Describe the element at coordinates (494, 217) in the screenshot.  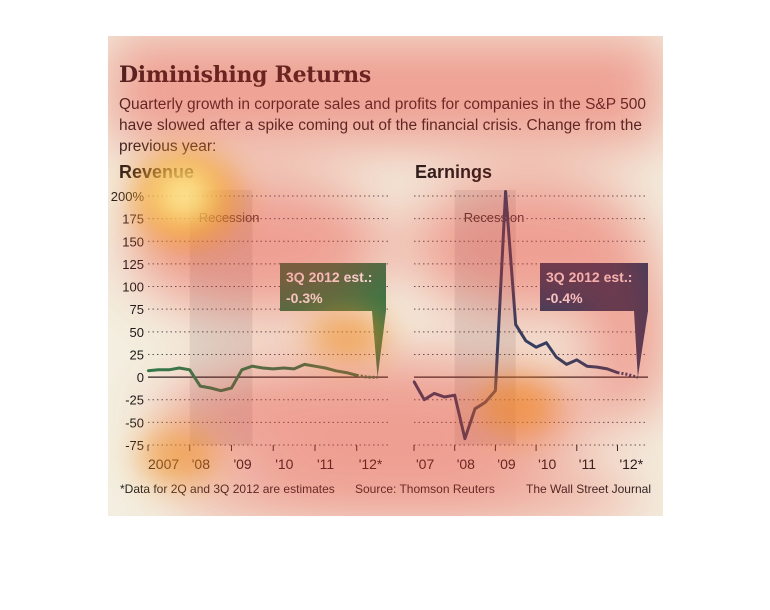
I see `earnings-recession-label: Recession` at that location.